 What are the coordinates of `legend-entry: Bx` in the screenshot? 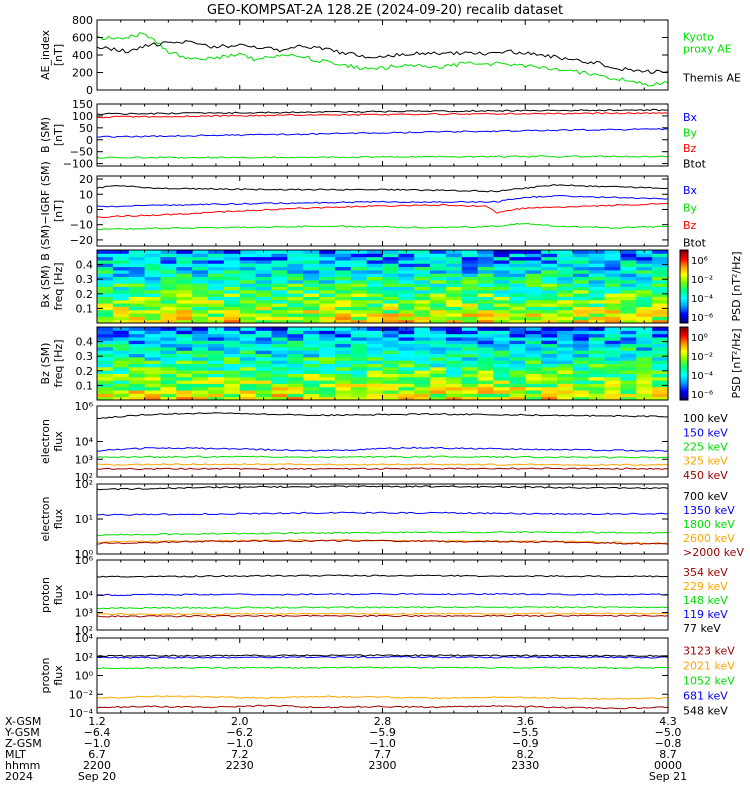 It's located at (690, 190).